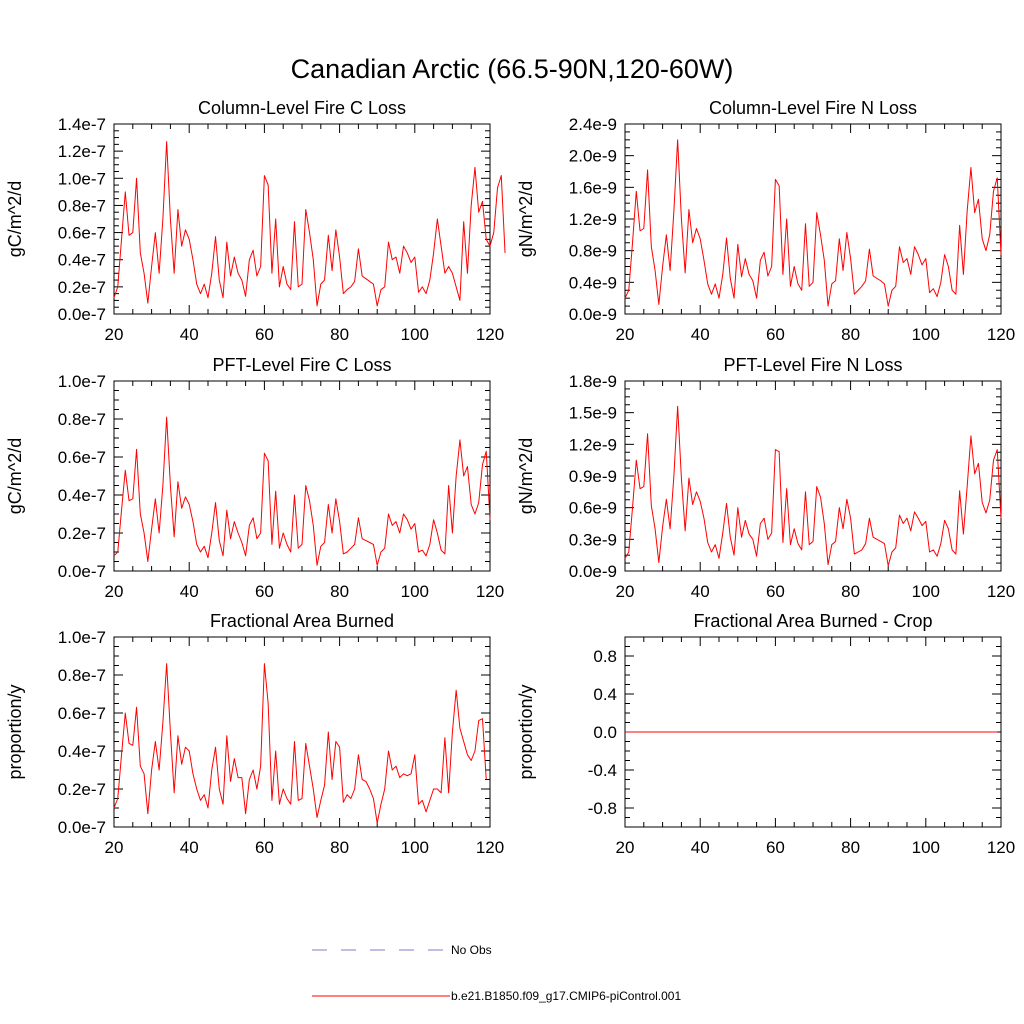  I want to click on y-tick-label: 0.6e-9, so click(593, 508).